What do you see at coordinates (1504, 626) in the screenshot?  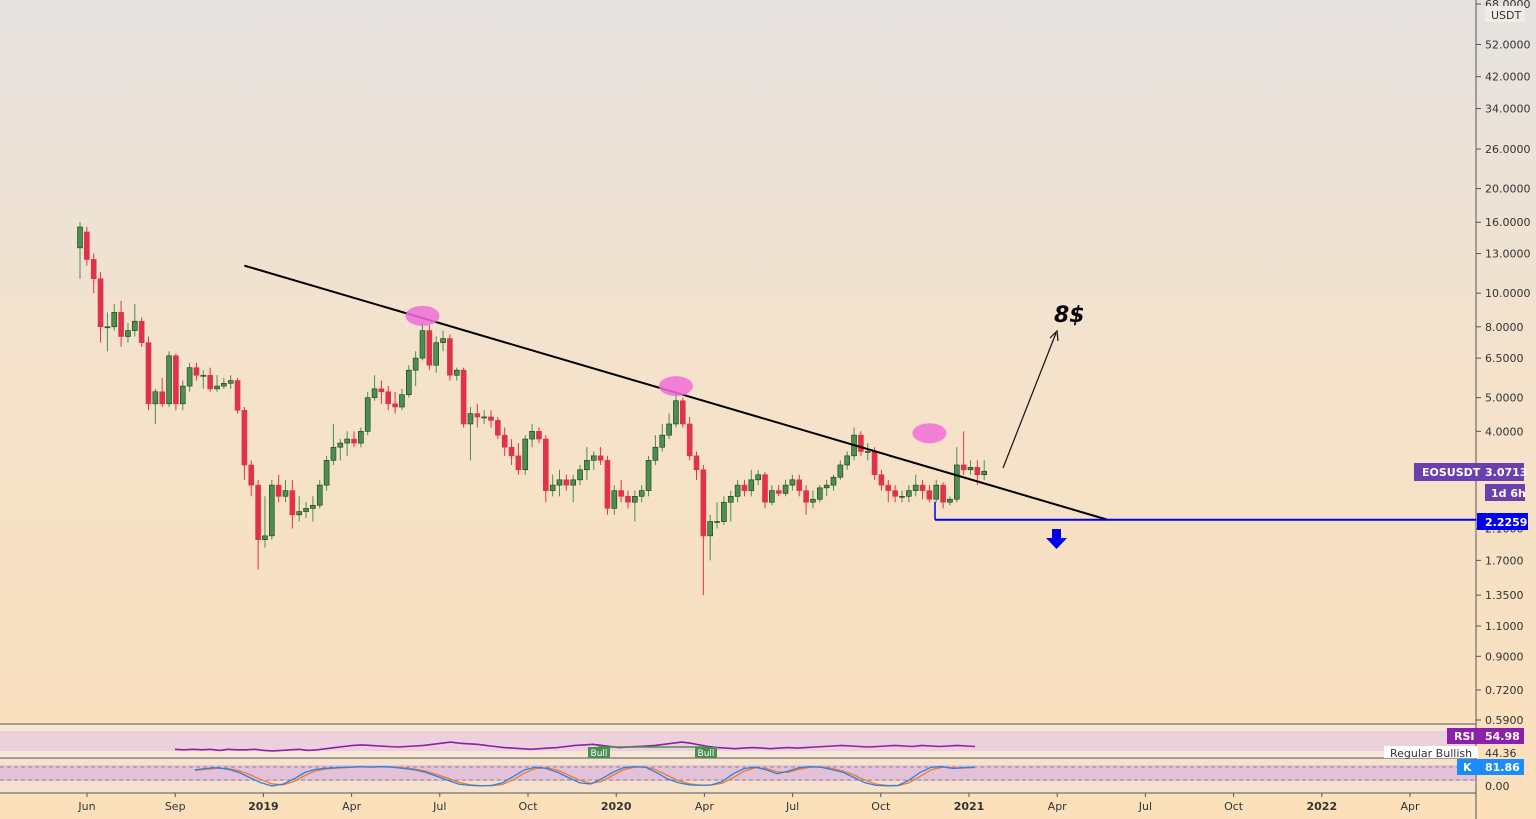 I see `price-tick-label: 1.1000` at bounding box center [1504, 626].